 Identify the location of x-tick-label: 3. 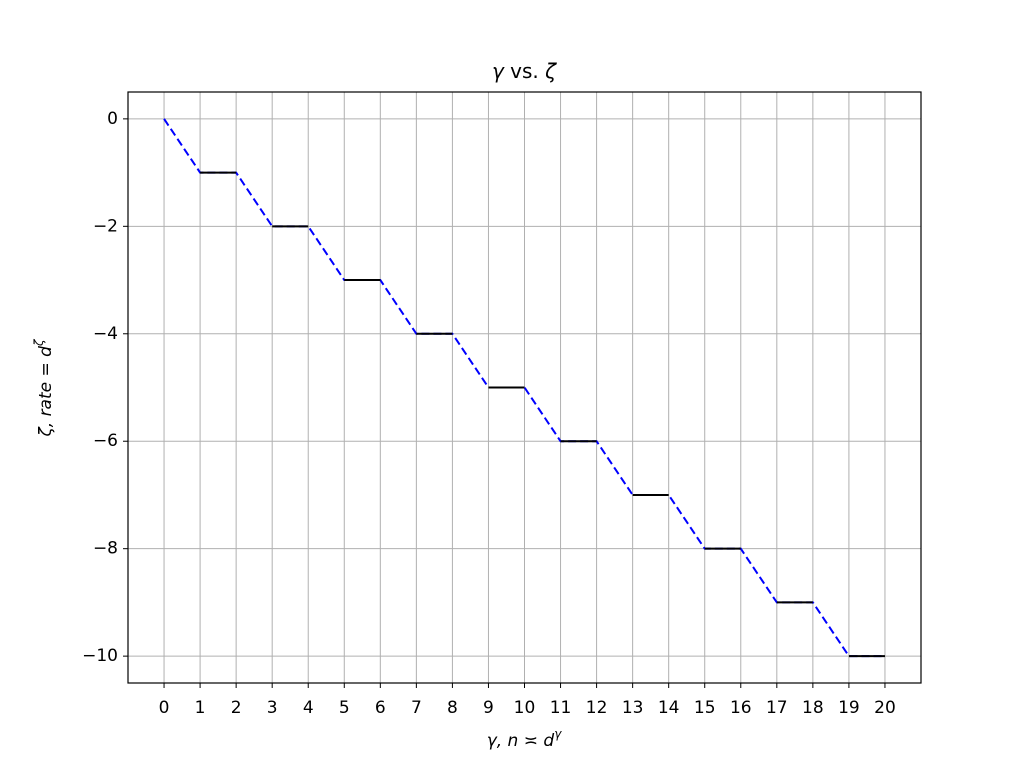
(272, 708).